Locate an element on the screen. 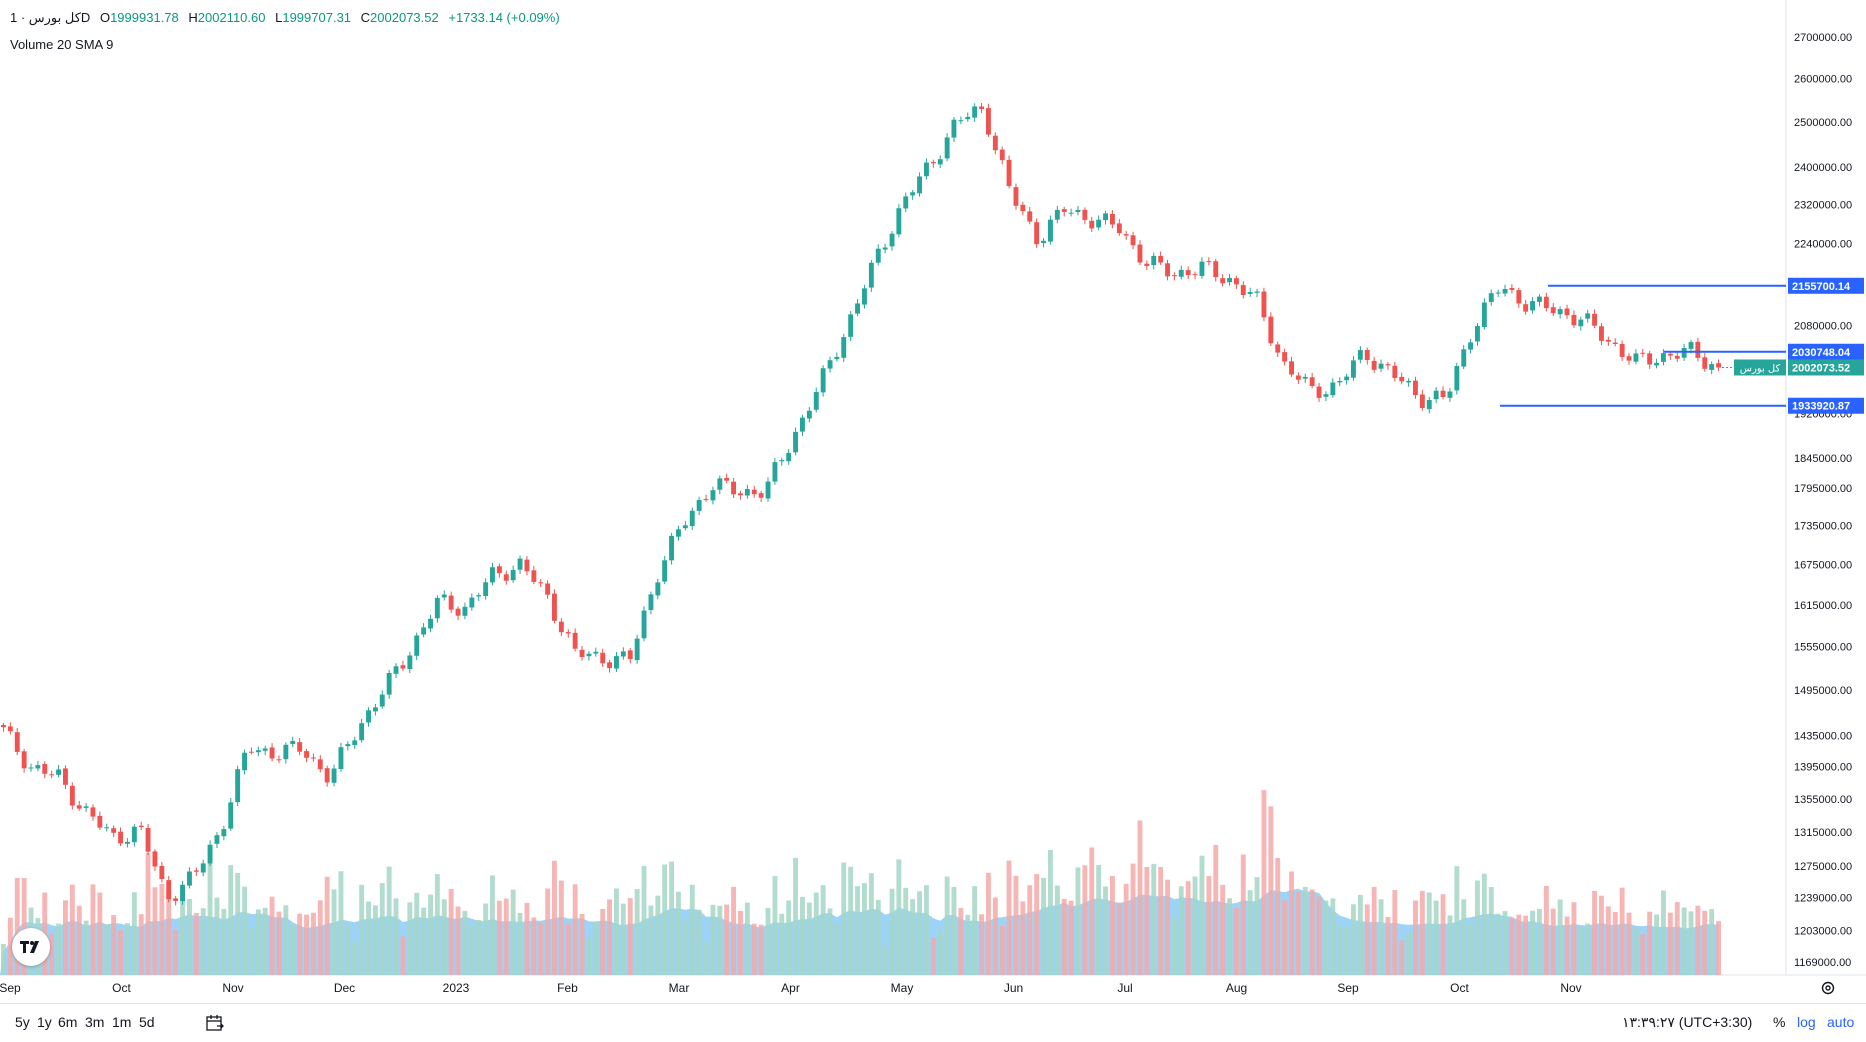 Image resolution: width=1866 pixels, height=1042 pixels. range-5y-button: 5y is located at coordinates (22, 1022).